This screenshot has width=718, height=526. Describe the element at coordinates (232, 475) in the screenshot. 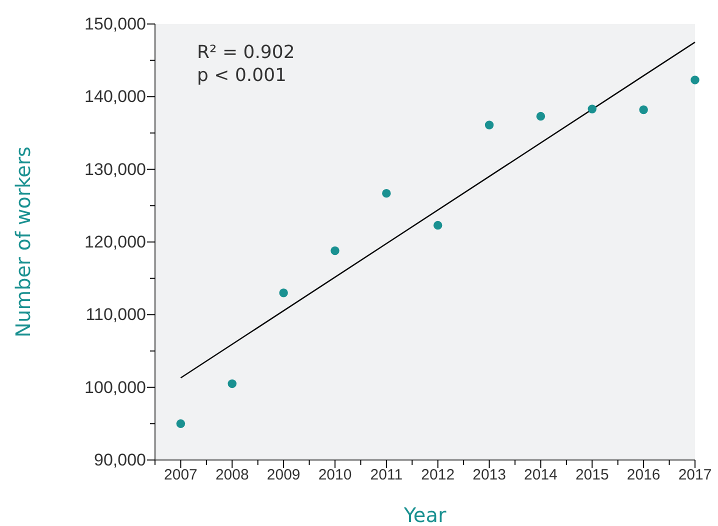

I see `x-tick-label: 2008` at that location.